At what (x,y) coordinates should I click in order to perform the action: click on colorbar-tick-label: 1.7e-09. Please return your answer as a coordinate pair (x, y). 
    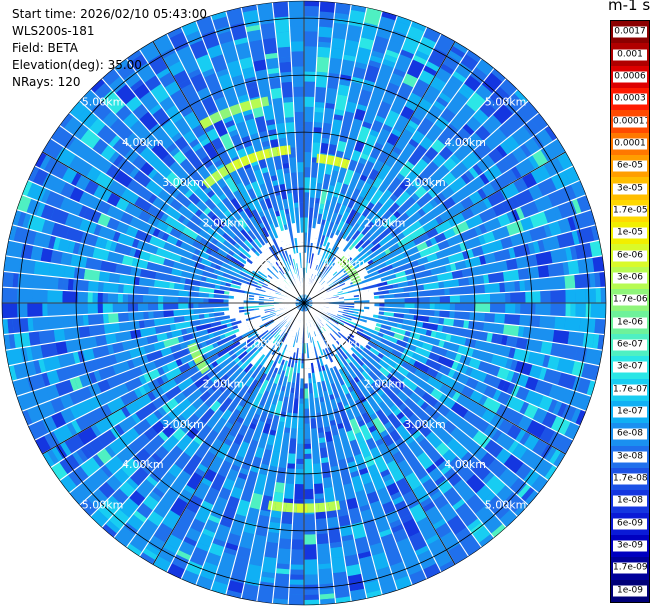
    Looking at the image, I should click on (630, 568).